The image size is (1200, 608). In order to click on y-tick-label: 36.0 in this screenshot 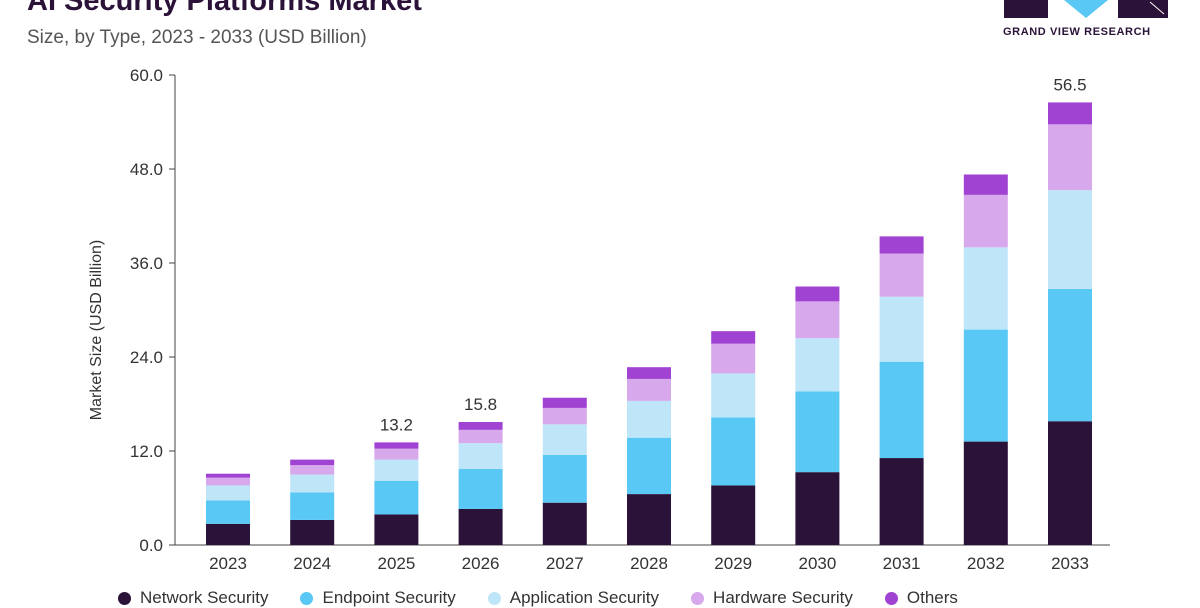, I will do `click(146, 263)`.